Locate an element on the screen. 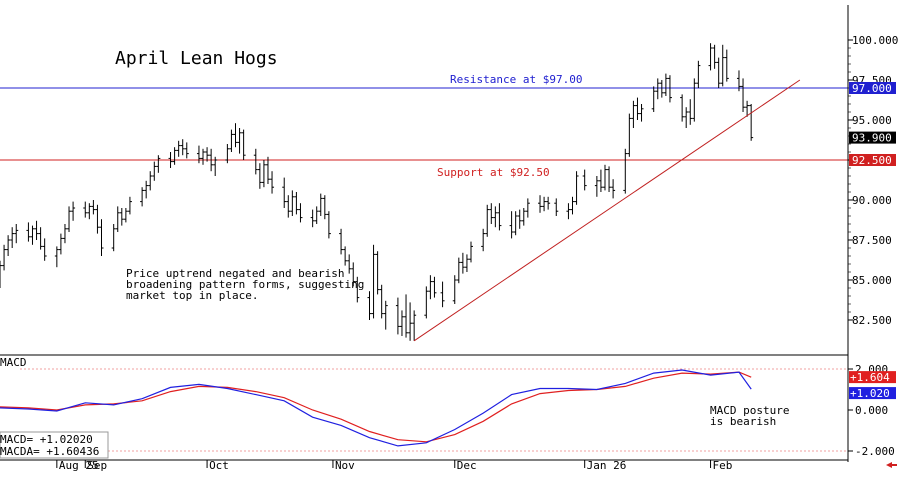 This screenshot has height=488, width=906. macd-annotation: MACD posture is bearish is located at coordinates (749, 416).